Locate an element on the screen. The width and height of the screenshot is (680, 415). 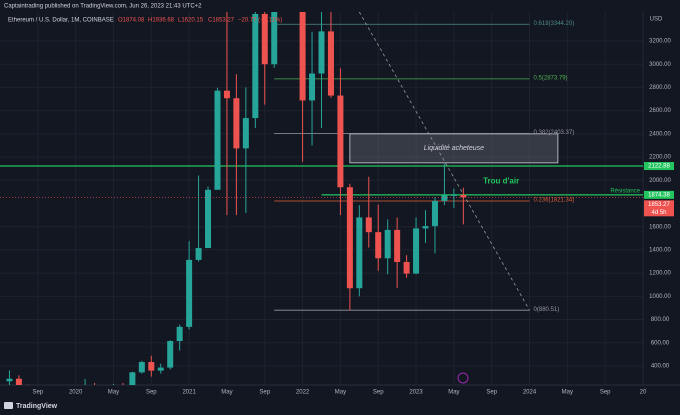
x-tick-label: 20 is located at coordinates (643, 393).